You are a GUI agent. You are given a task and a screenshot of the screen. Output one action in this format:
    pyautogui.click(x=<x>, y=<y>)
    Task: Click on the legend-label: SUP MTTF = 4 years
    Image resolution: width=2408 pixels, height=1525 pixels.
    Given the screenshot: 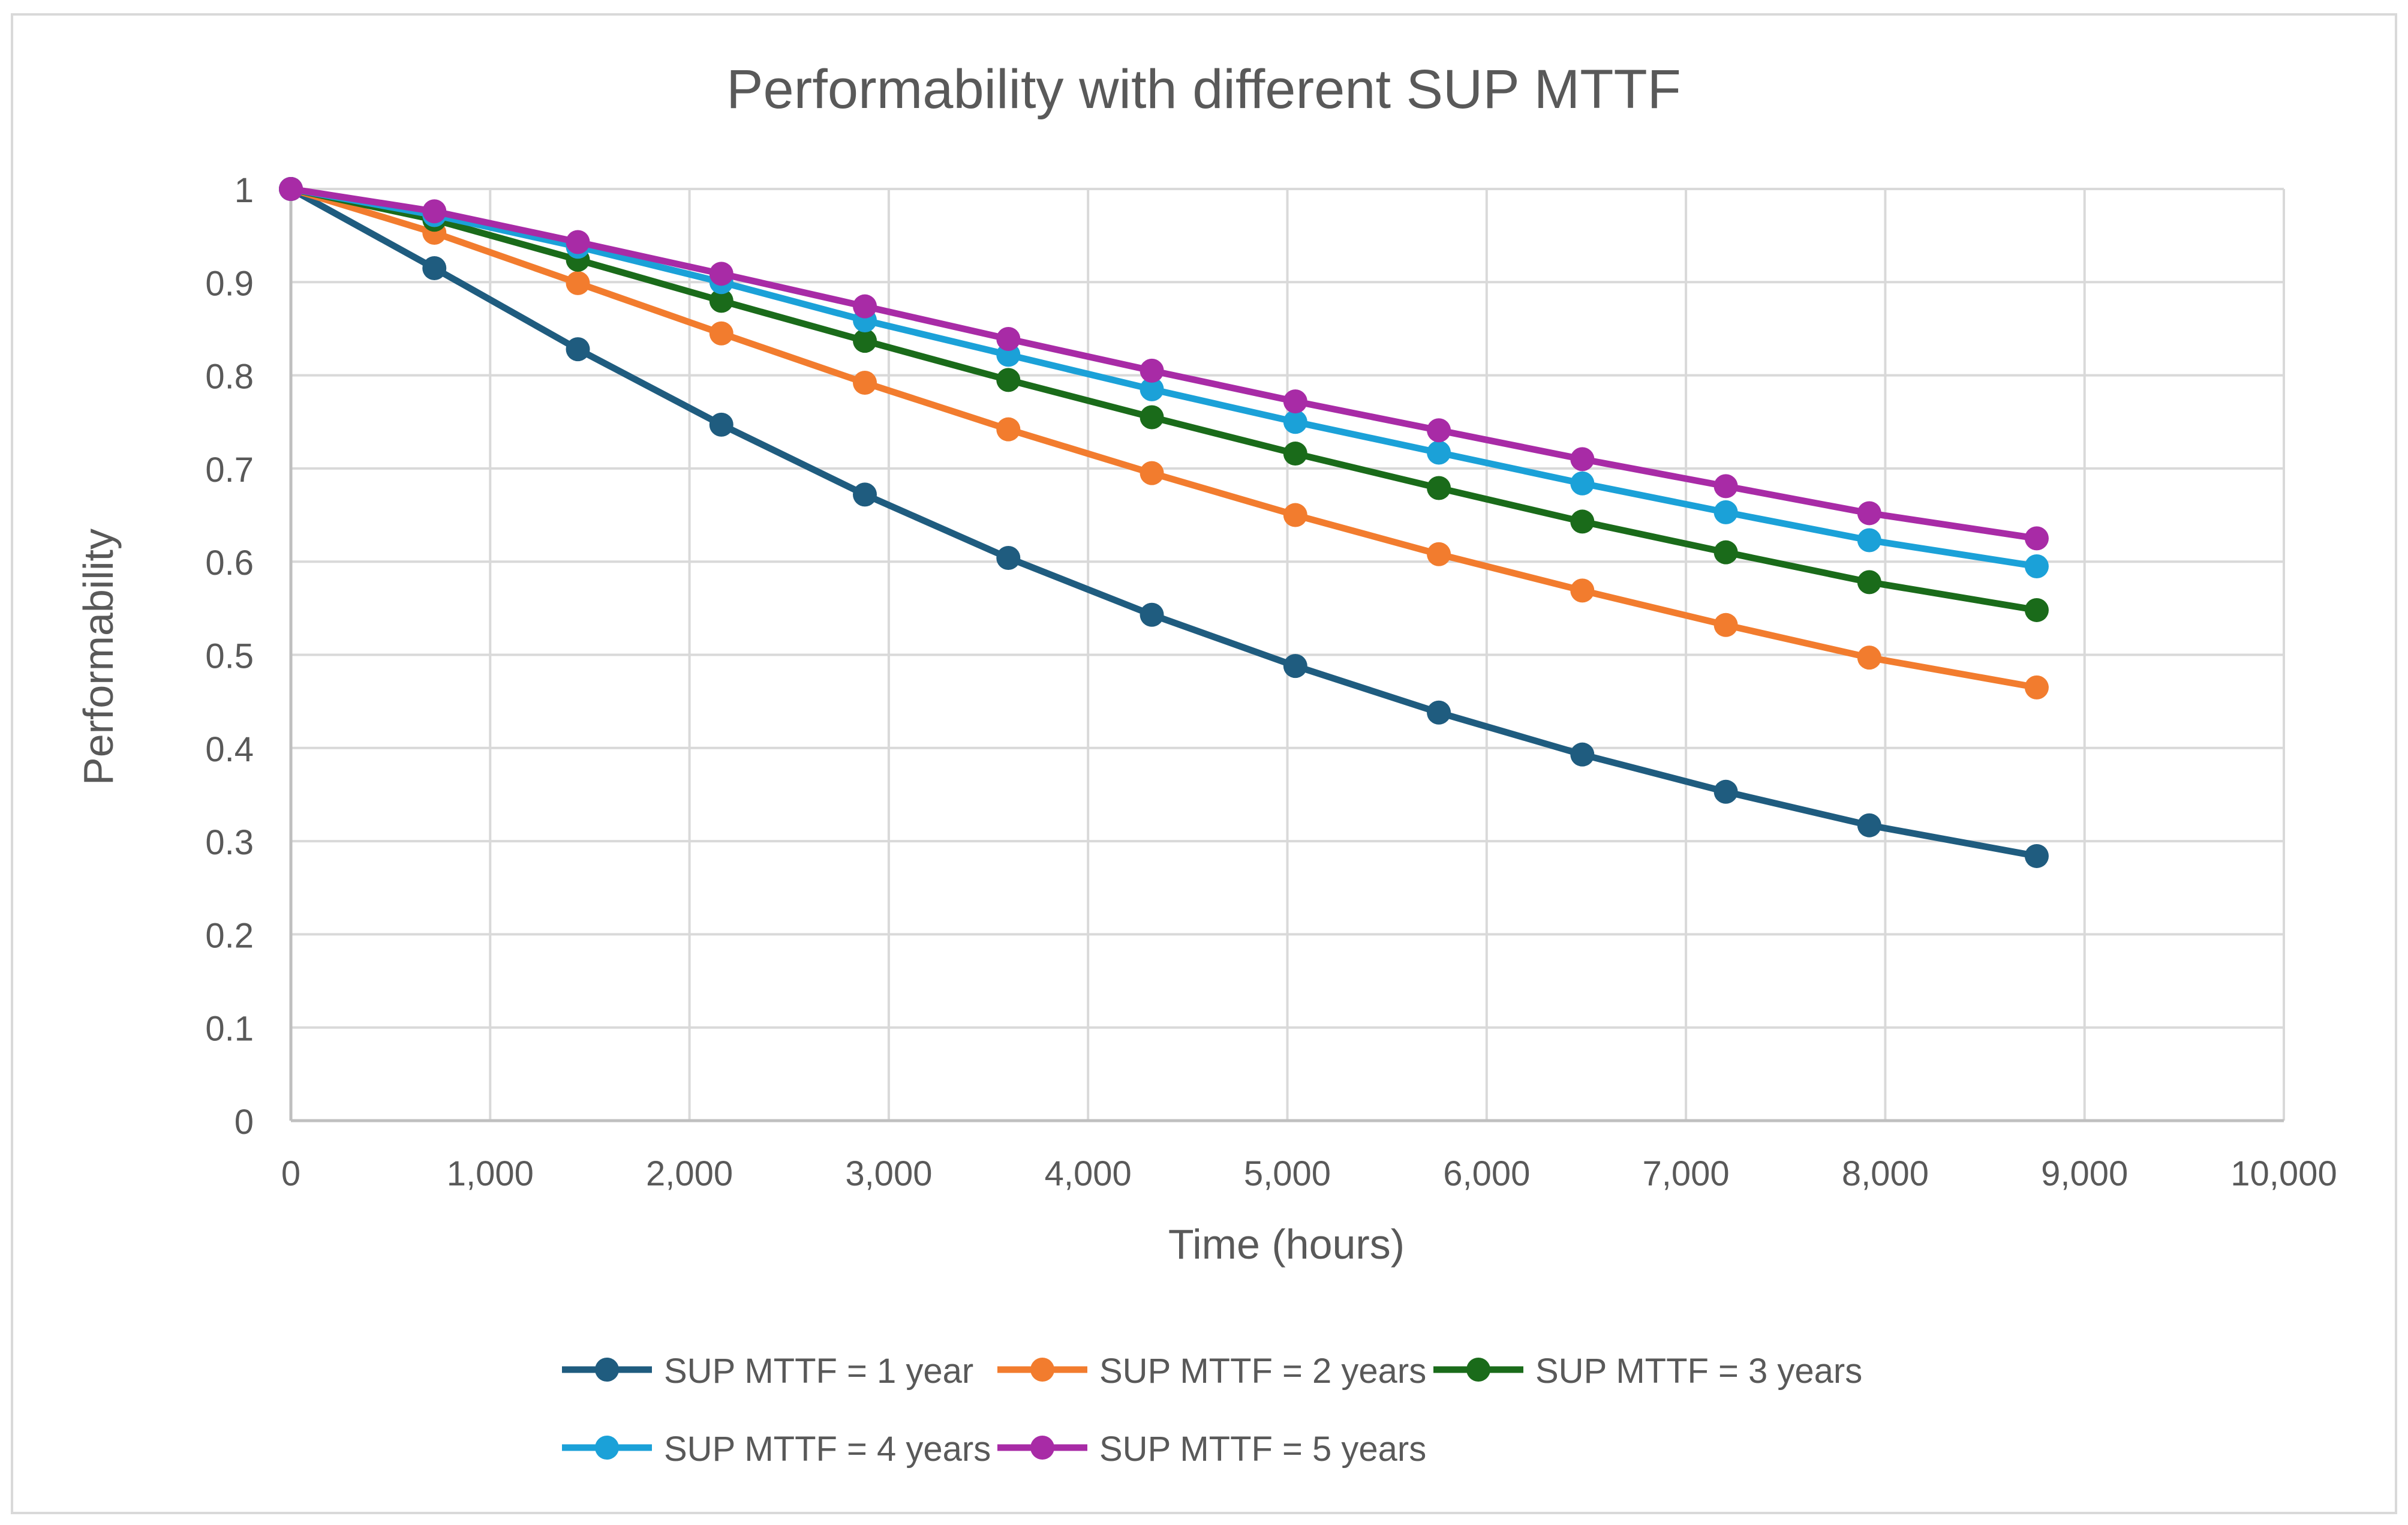 What is the action you would take?
    pyautogui.click(x=827, y=1450)
    